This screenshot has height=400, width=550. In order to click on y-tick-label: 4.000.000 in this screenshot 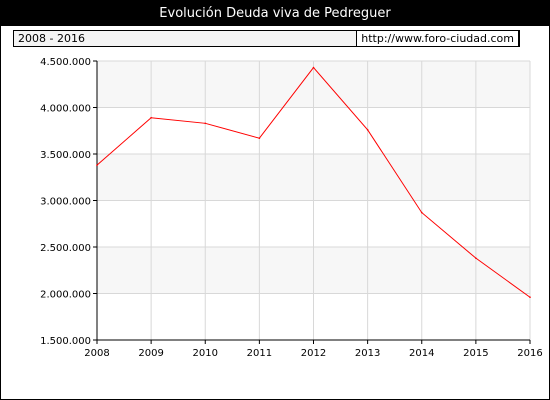, I will do `click(65, 109)`.